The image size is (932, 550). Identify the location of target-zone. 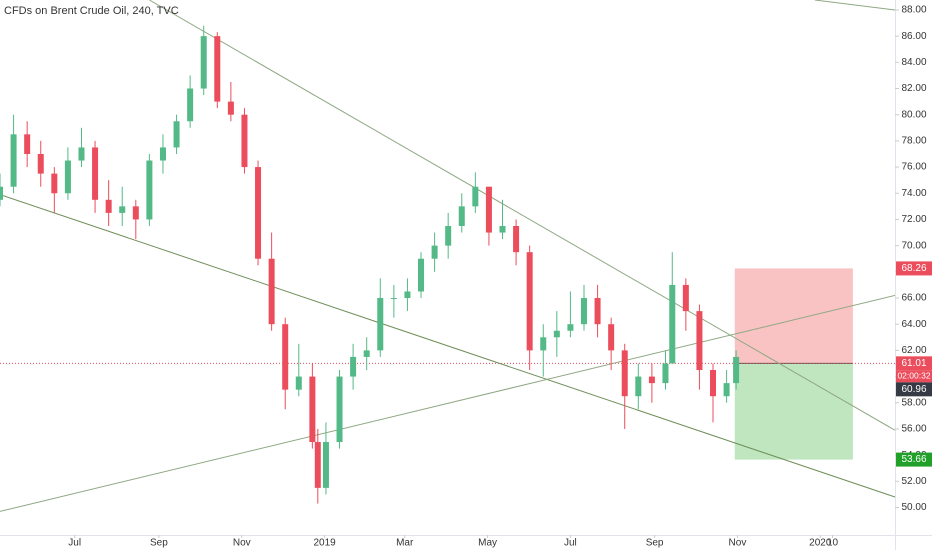
(793, 411).